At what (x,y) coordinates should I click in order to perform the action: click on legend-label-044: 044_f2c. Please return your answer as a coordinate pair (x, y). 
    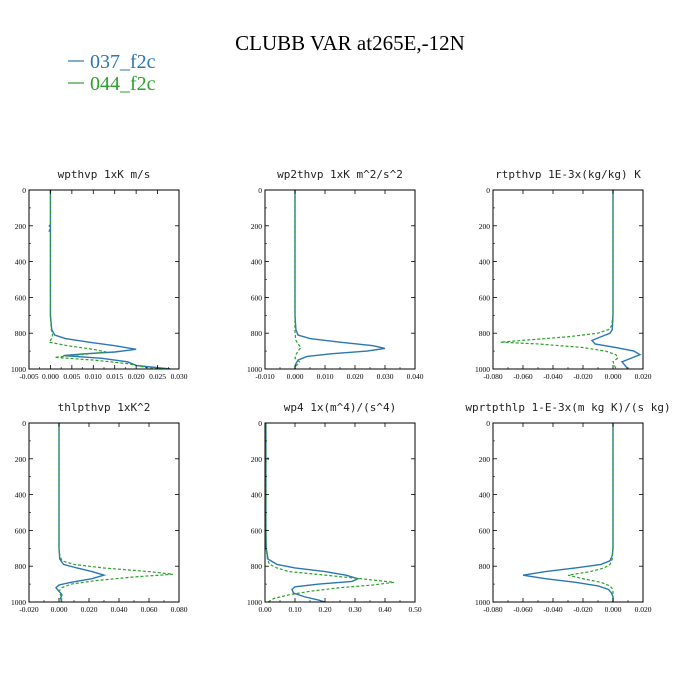
    Looking at the image, I should click on (123, 84).